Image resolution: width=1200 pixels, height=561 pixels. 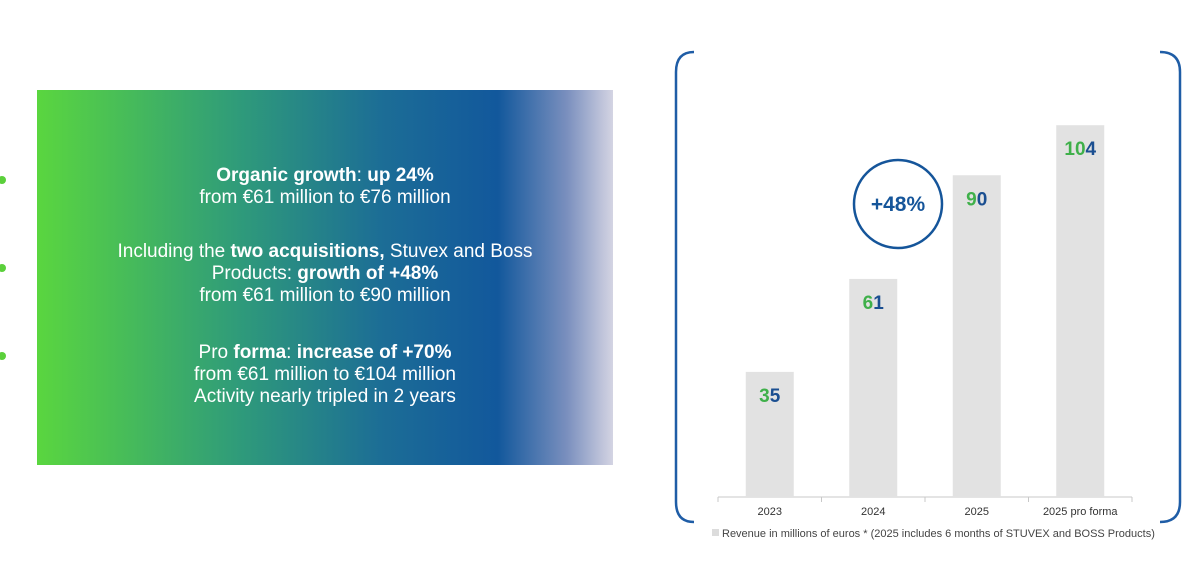 I want to click on highlight-text: Pro, so click(x=216, y=352).